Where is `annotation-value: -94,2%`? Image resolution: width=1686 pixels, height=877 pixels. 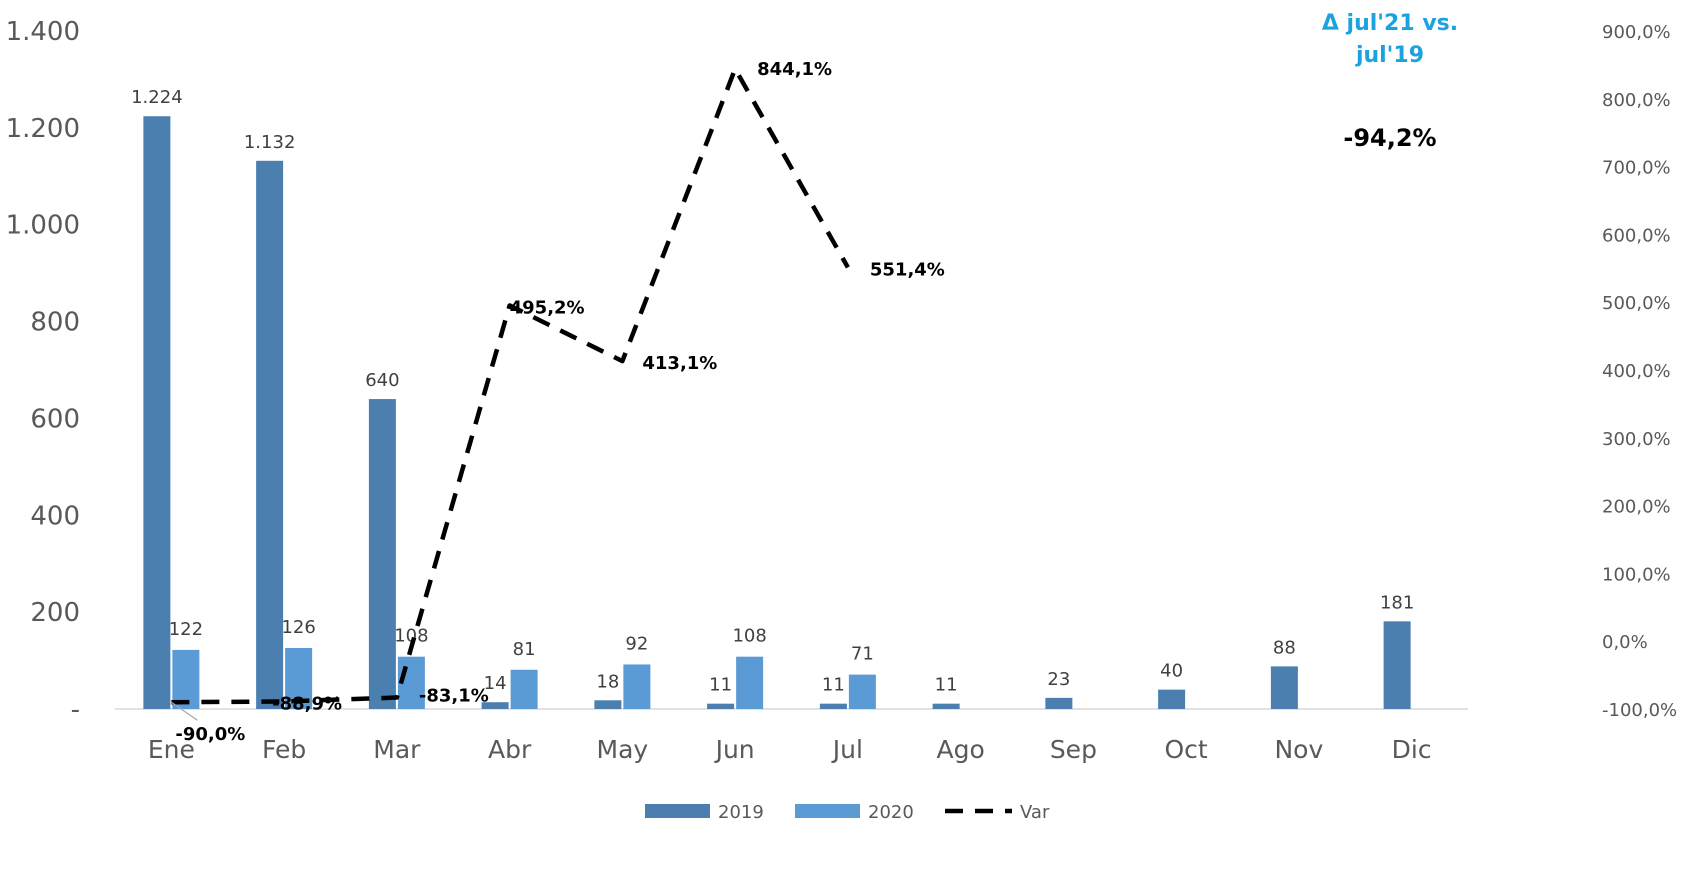 annotation-value: -94,2% is located at coordinates (1390, 138).